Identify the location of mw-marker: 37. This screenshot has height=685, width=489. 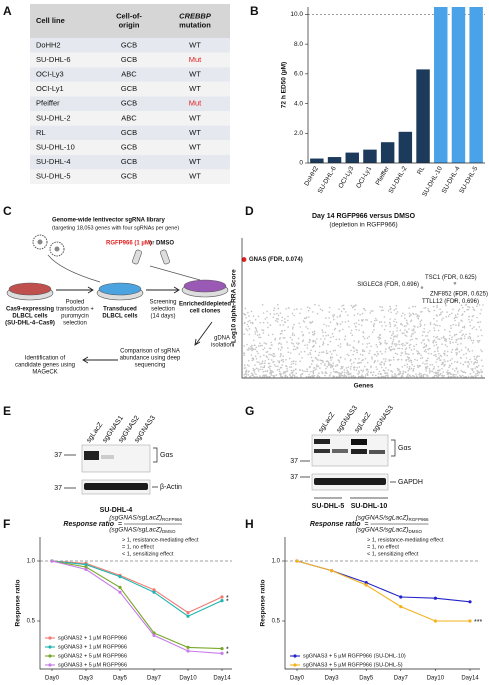
(294, 477).